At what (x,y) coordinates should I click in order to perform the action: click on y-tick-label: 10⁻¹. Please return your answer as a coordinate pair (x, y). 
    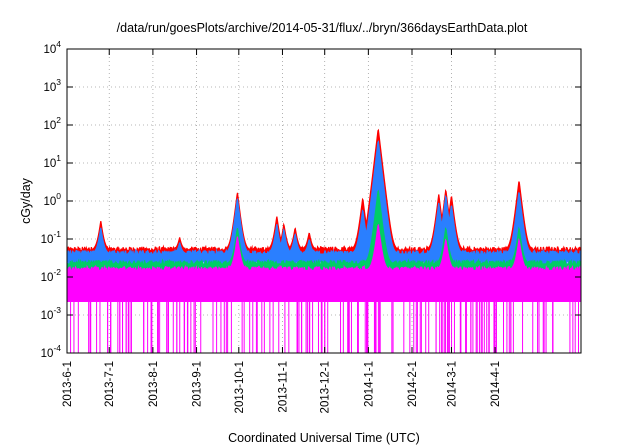
    Looking at the image, I should click on (51, 237).